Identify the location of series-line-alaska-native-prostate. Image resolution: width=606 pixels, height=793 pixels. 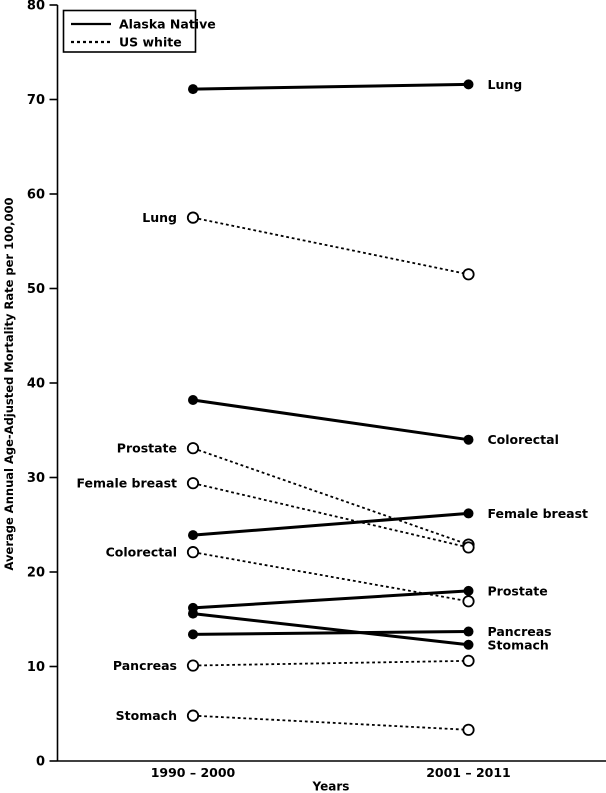
(330, 599).